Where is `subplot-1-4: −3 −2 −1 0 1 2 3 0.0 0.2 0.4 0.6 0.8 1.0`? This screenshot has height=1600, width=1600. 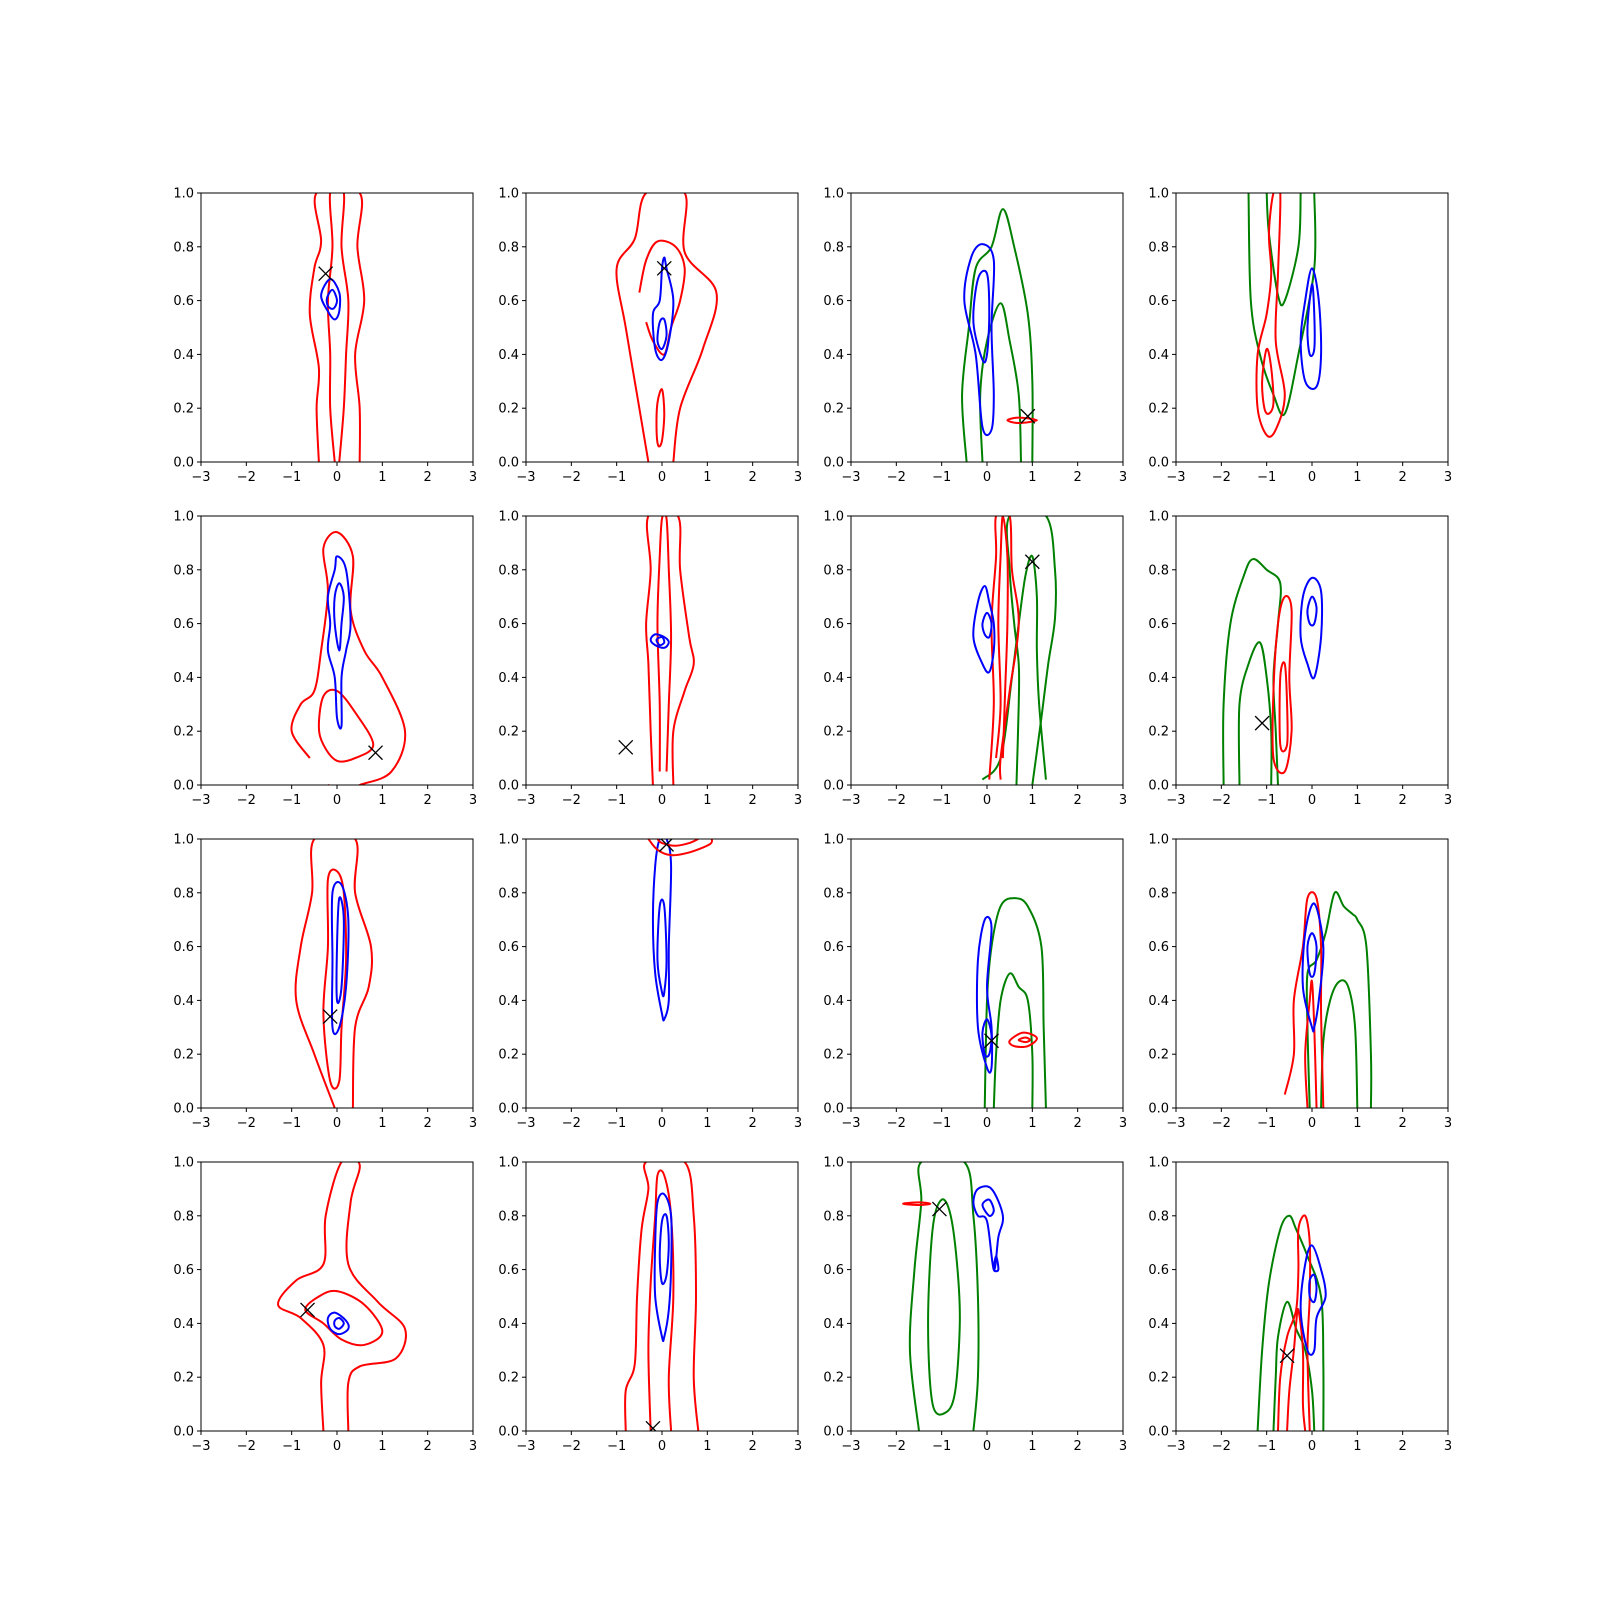 subplot-1-4: −3 −2 −1 0 1 2 3 0.0 0.2 0.4 0.6 0.8 1.0 is located at coordinates (1300, 336).